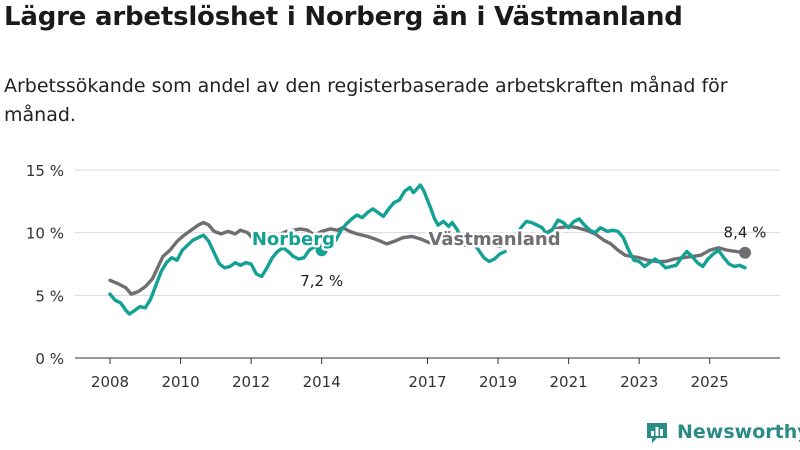 The height and width of the screenshot is (450, 800). Describe the element at coordinates (180, 382) in the screenshot. I see `x-tick-label: 2010` at that location.